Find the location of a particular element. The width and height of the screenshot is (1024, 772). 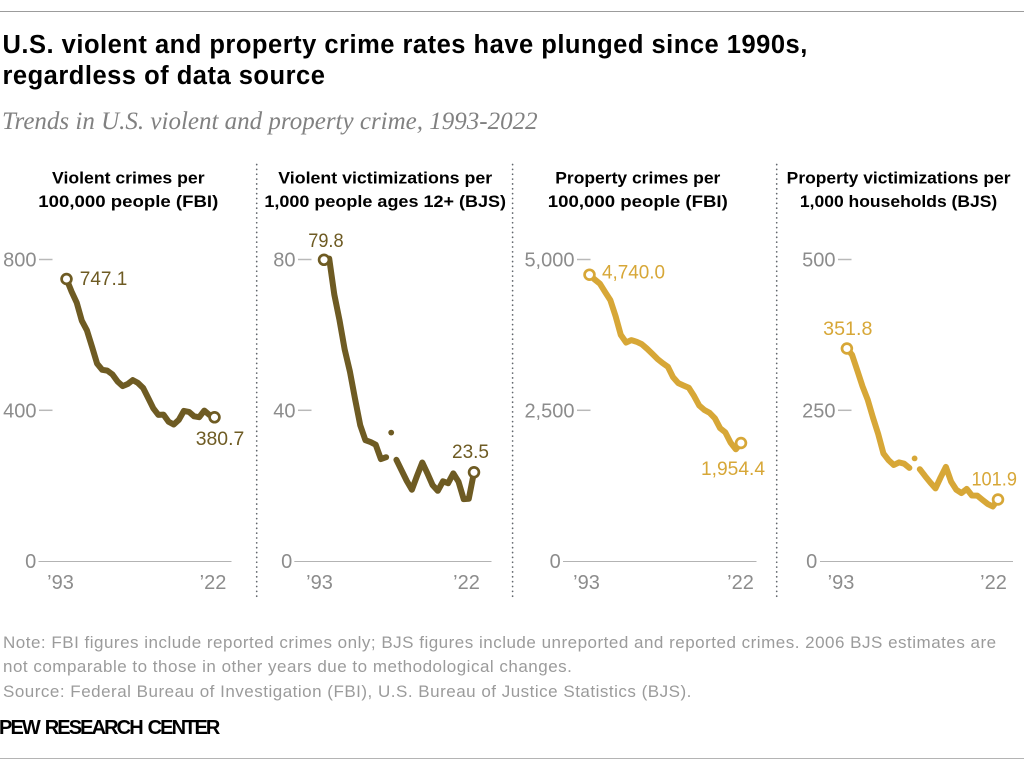

svg-text: 101.9 is located at coordinates (994, 479).